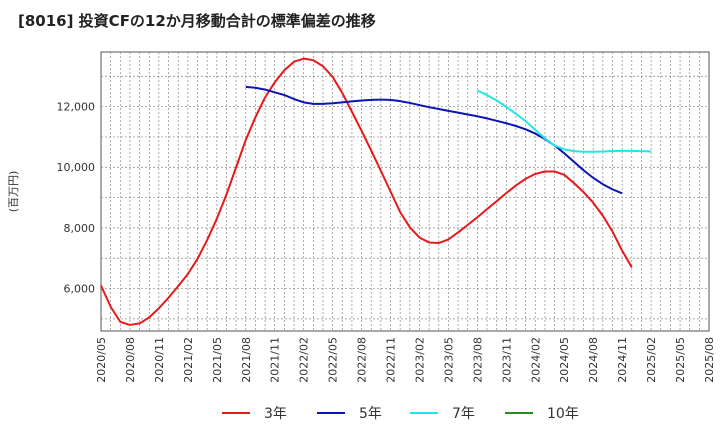 This screenshot has height=440, width=720. What do you see at coordinates (333, 360) in the screenshot?
I see `x-tick-label: 2022/05` at bounding box center [333, 360].